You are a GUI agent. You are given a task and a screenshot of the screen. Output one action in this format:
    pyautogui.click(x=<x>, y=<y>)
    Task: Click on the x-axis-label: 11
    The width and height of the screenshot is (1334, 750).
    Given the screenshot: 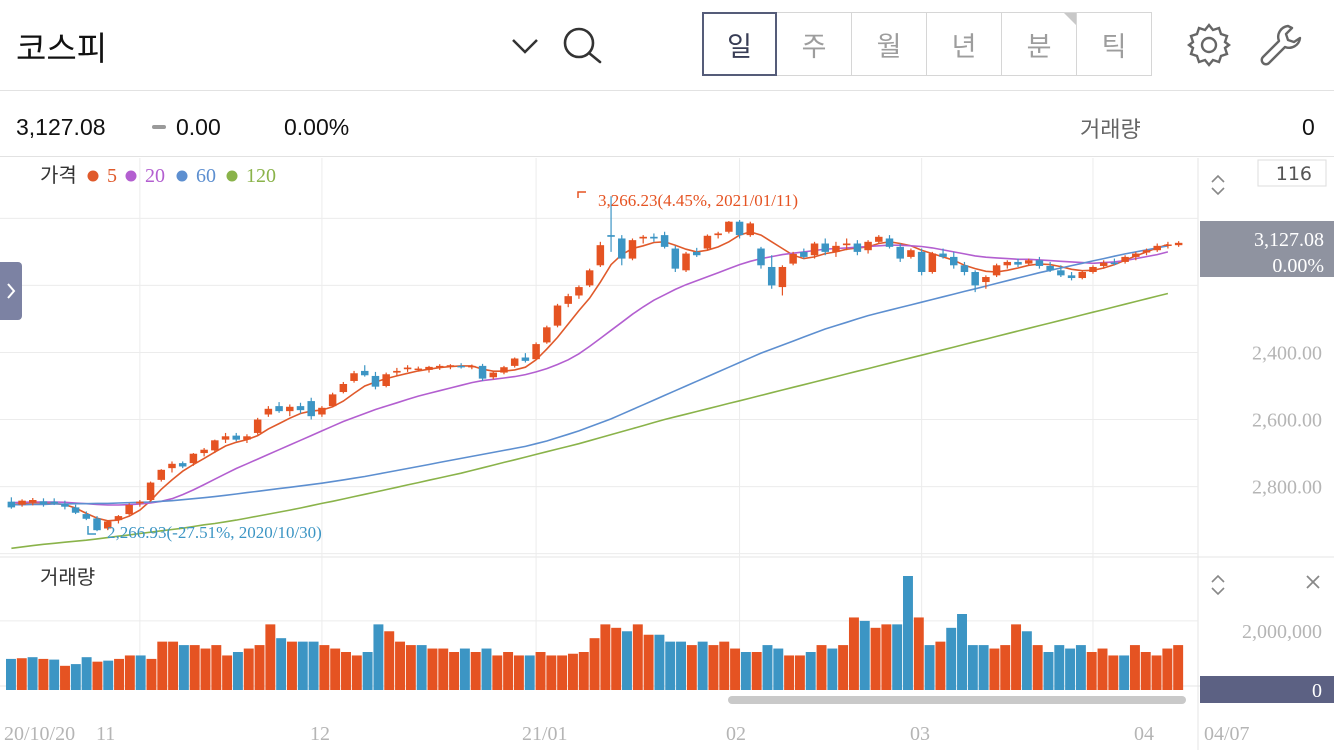 What is the action you would take?
    pyautogui.click(x=105, y=734)
    